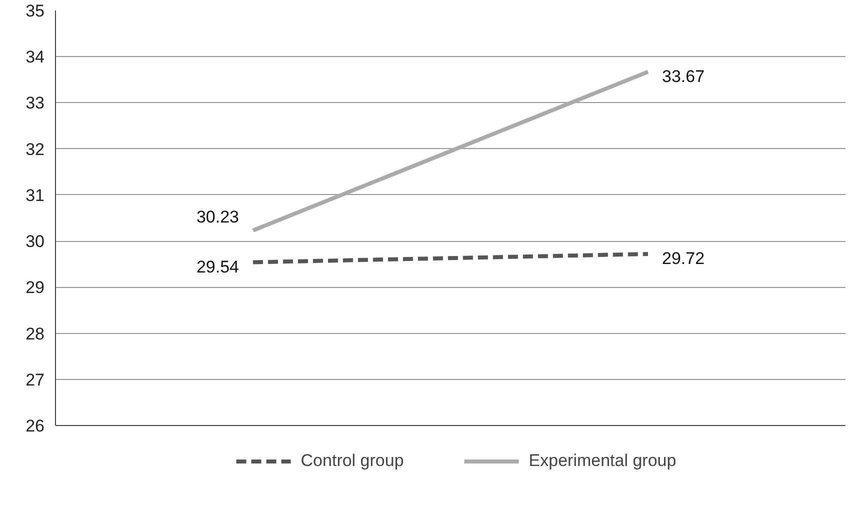 This screenshot has height=525, width=859. I want to click on legend-label: Experimental group, so click(602, 461).